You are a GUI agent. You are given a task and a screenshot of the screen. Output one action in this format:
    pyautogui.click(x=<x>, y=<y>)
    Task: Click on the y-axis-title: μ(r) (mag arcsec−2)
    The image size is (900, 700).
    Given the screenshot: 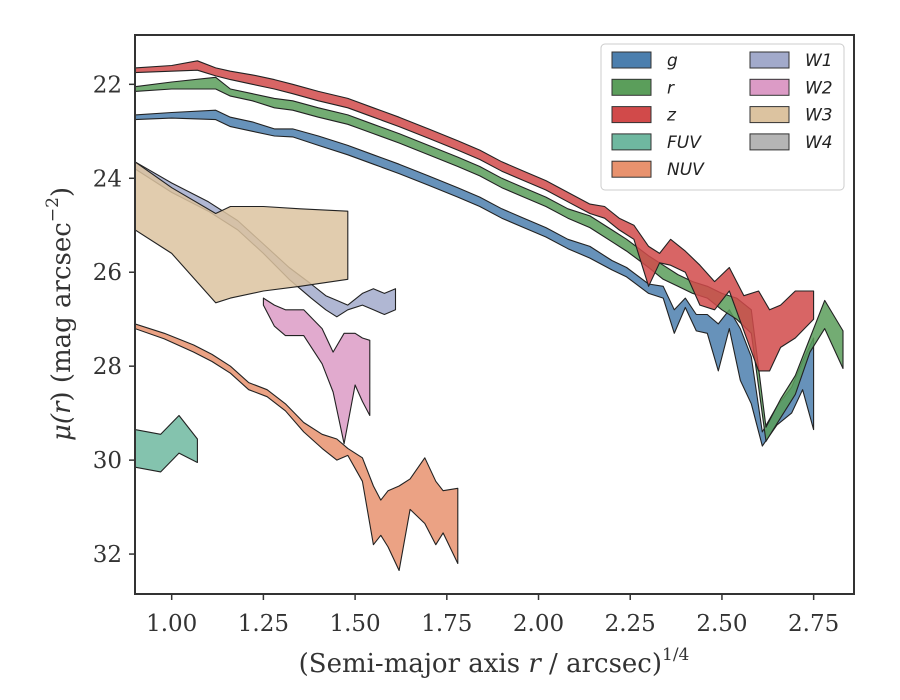 What is the action you would take?
    pyautogui.click(x=60, y=314)
    